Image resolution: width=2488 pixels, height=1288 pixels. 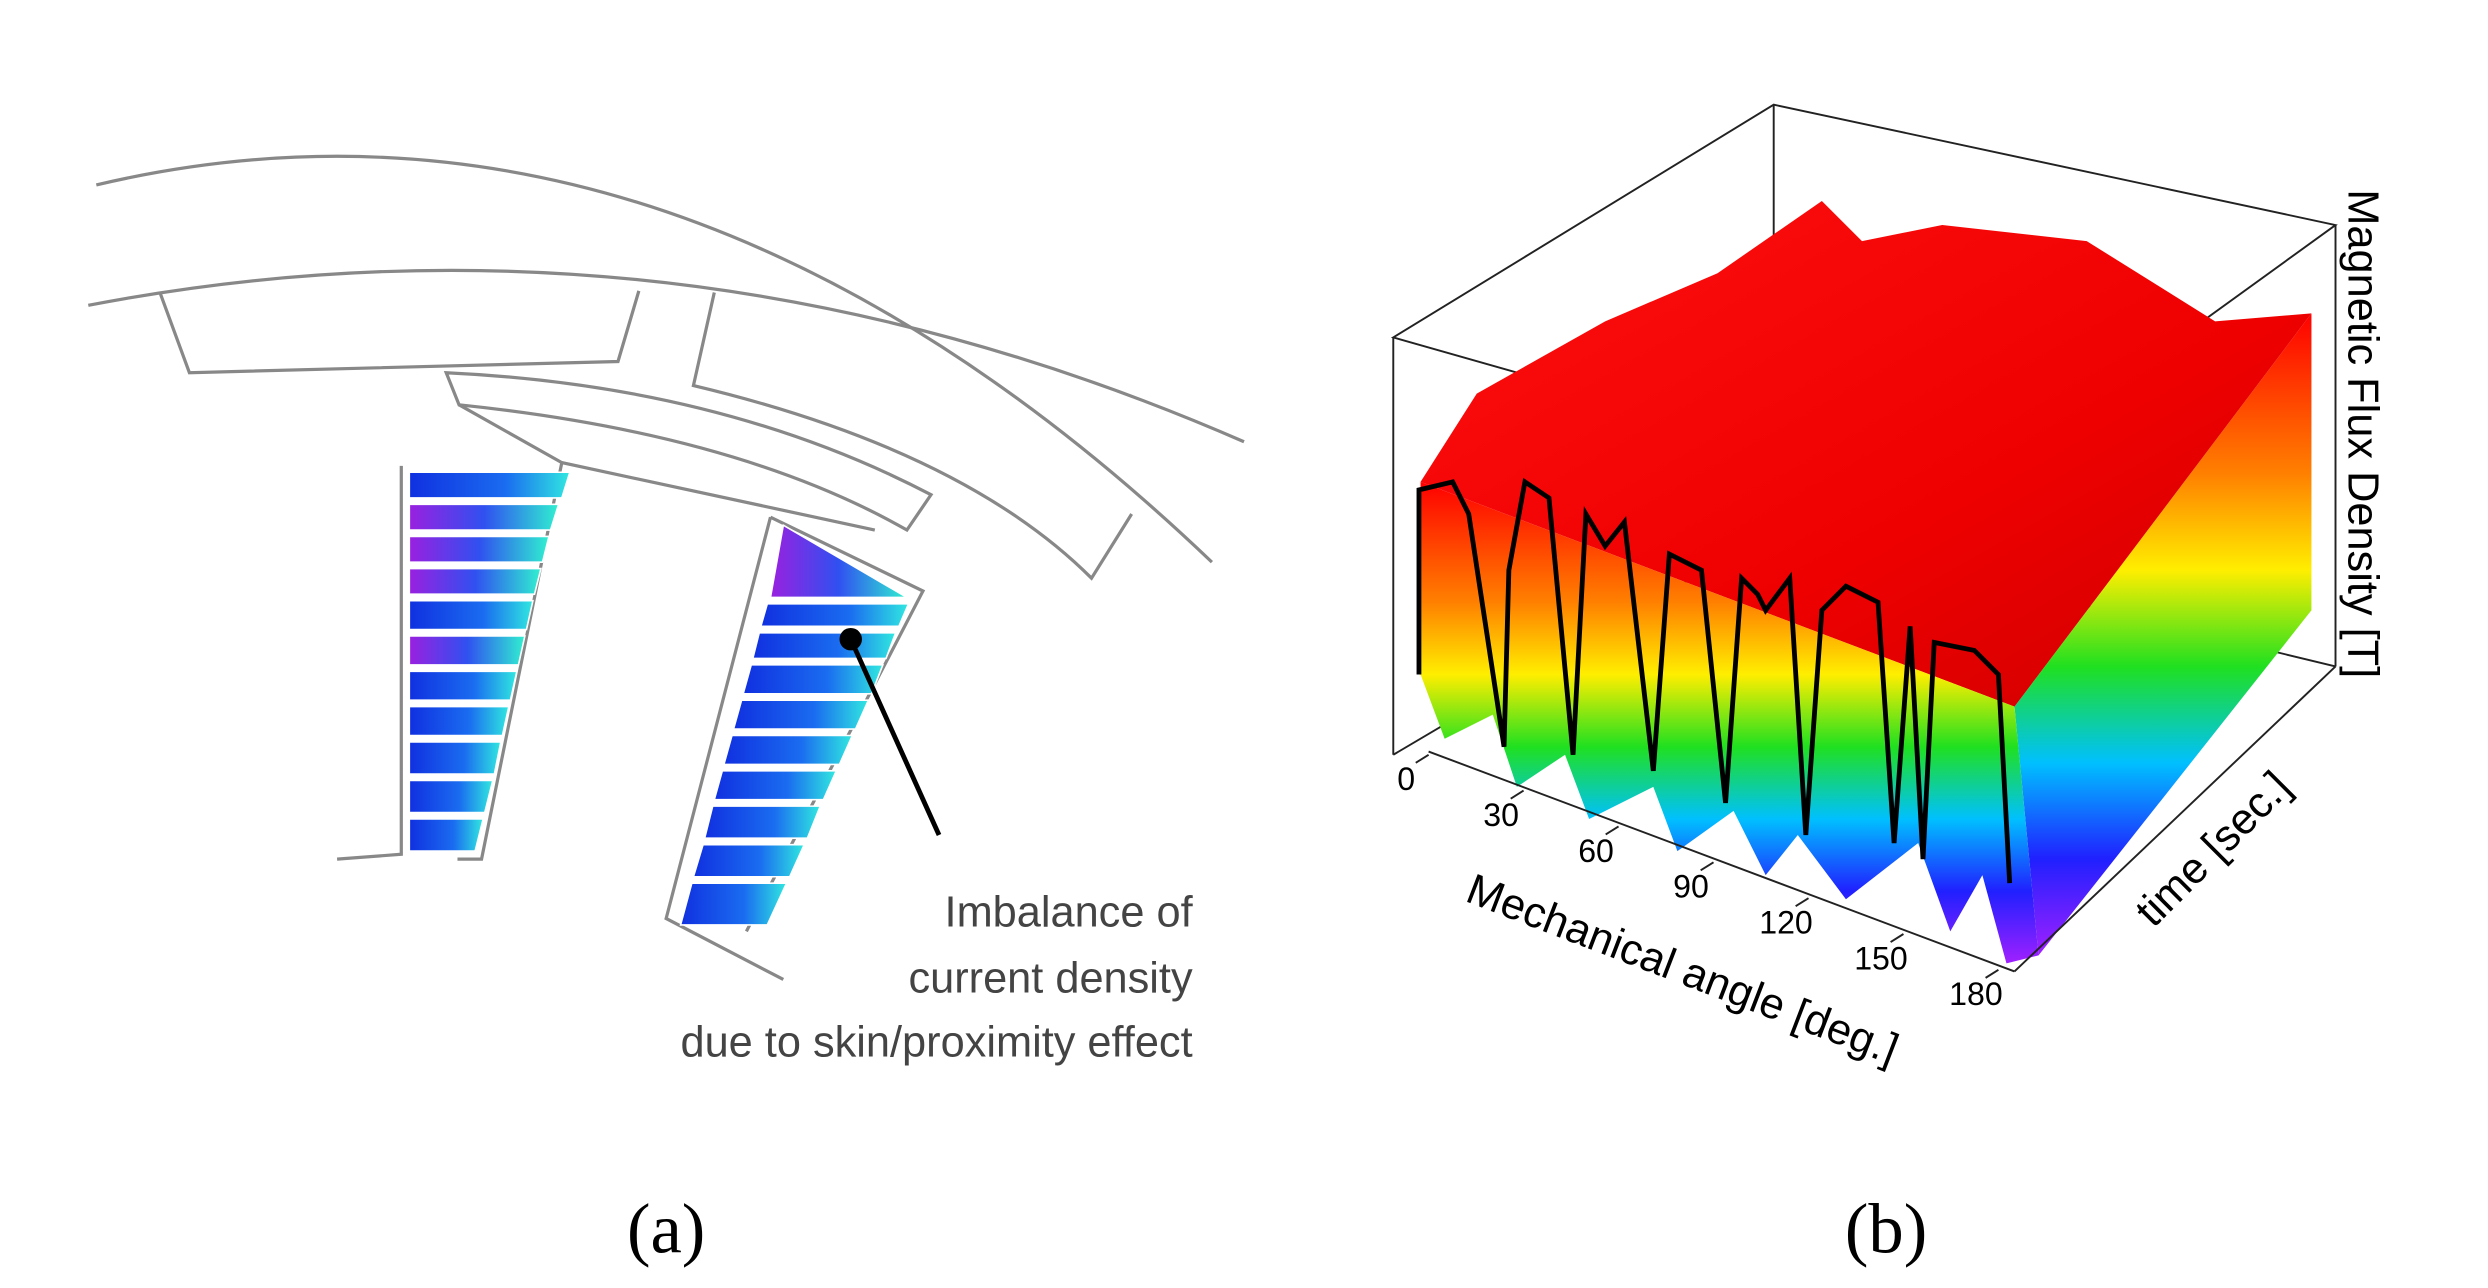 What do you see at coordinates (1050, 978) in the screenshot?
I see `annotation-line: current density` at bounding box center [1050, 978].